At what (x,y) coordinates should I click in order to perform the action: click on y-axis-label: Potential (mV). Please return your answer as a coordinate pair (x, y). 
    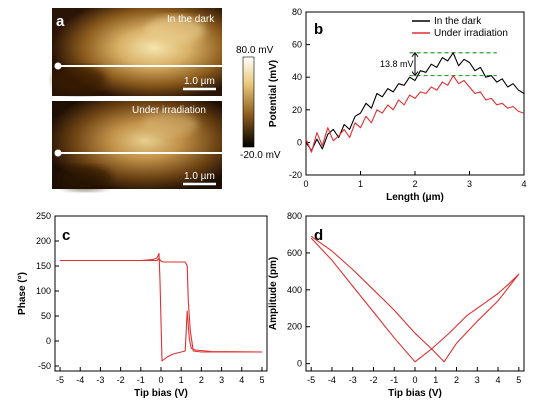
    Looking at the image, I should click on (273, 93).